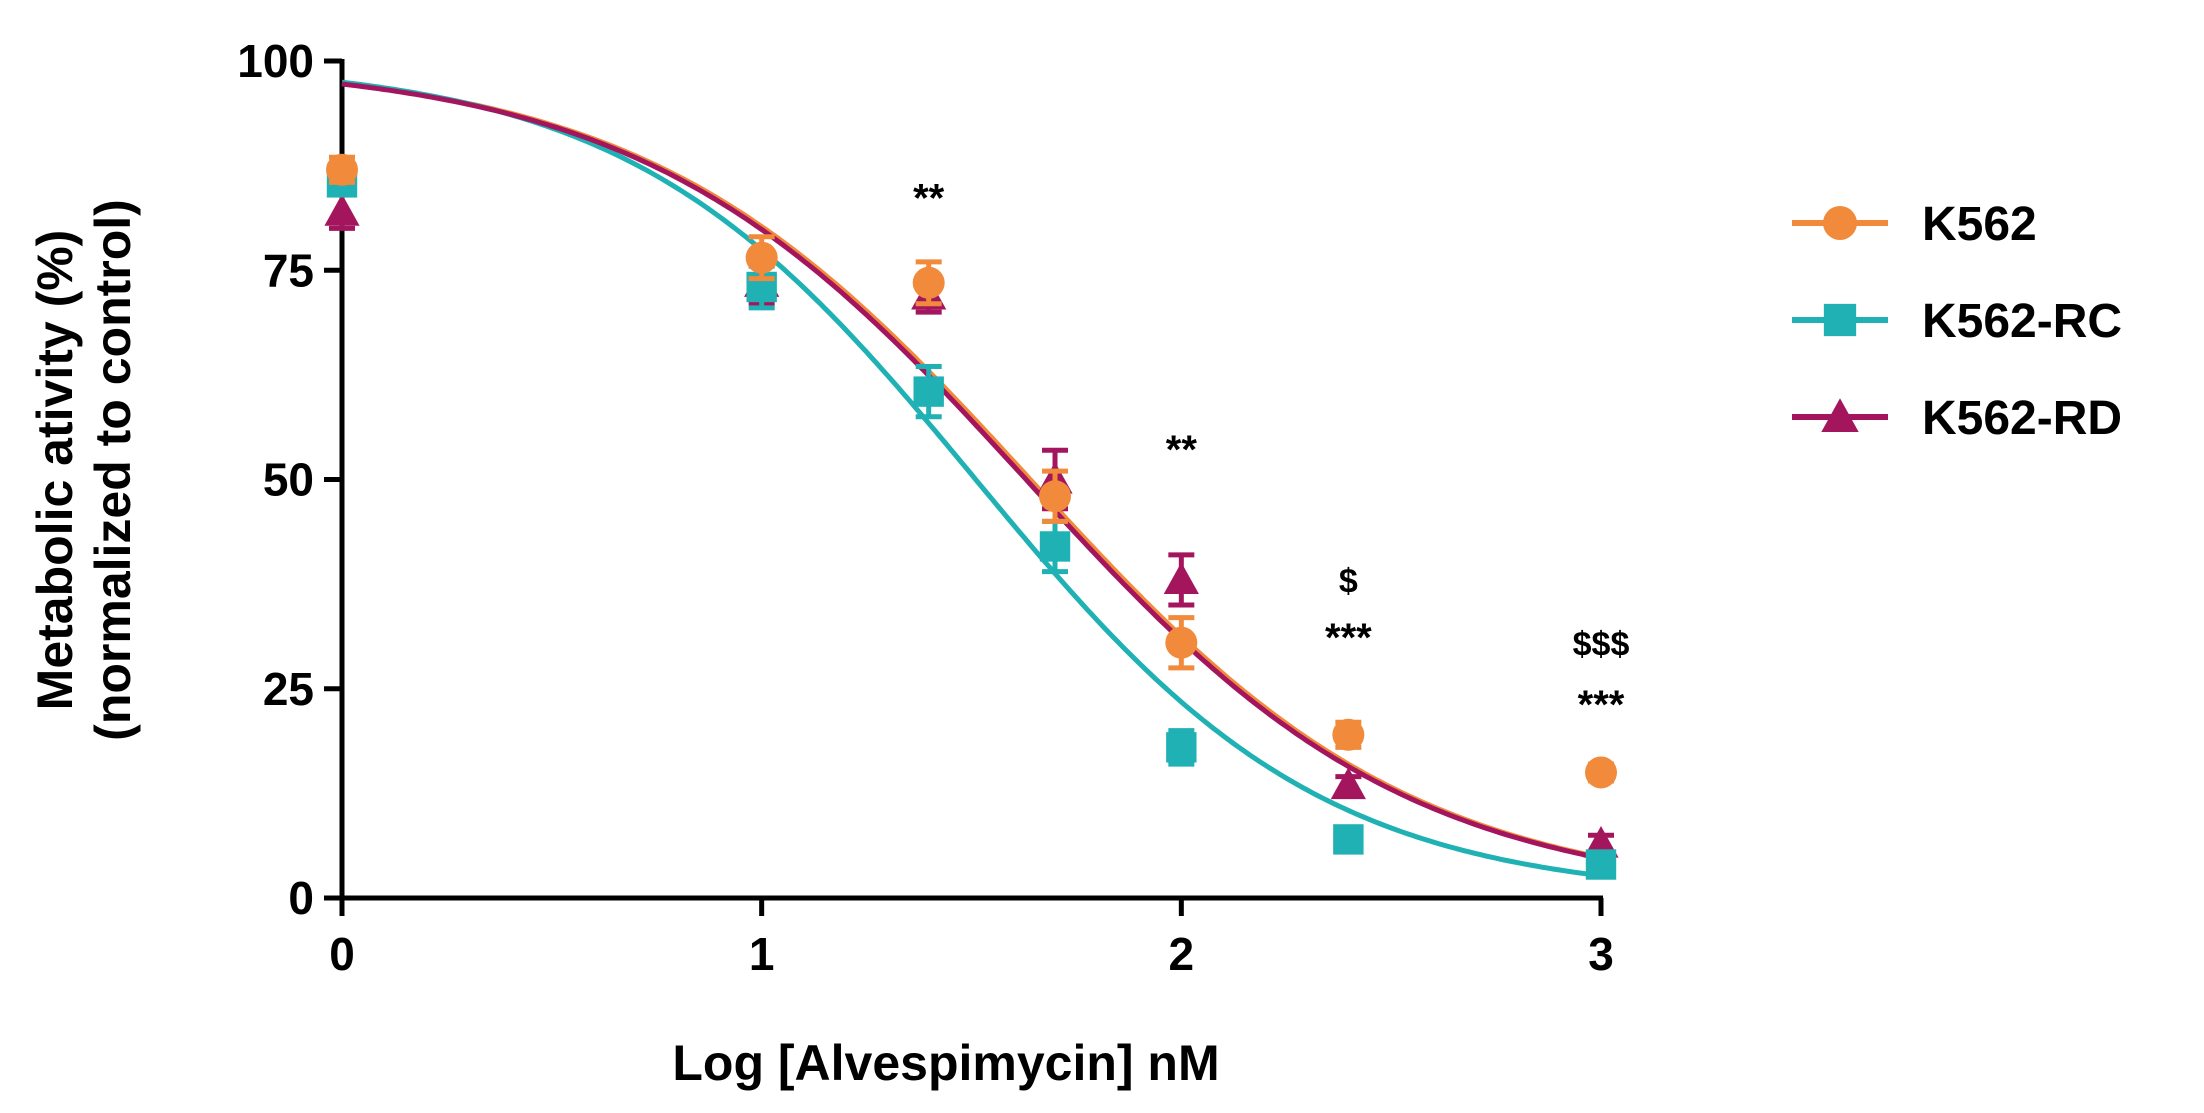  What do you see at coordinates (1348, 581) in the screenshot?
I see `significance-marker: $` at bounding box center [1348, 581].